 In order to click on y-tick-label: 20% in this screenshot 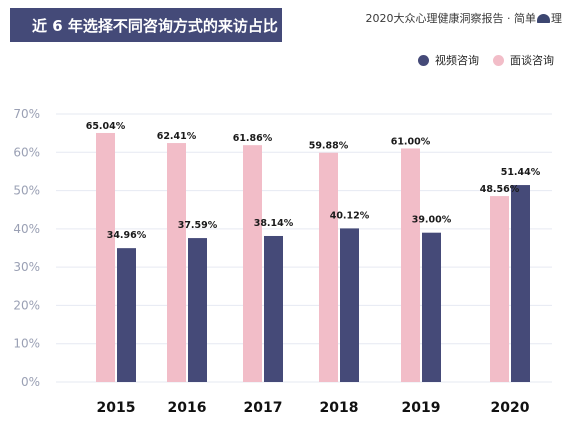, I will do `click(26, 305)`.